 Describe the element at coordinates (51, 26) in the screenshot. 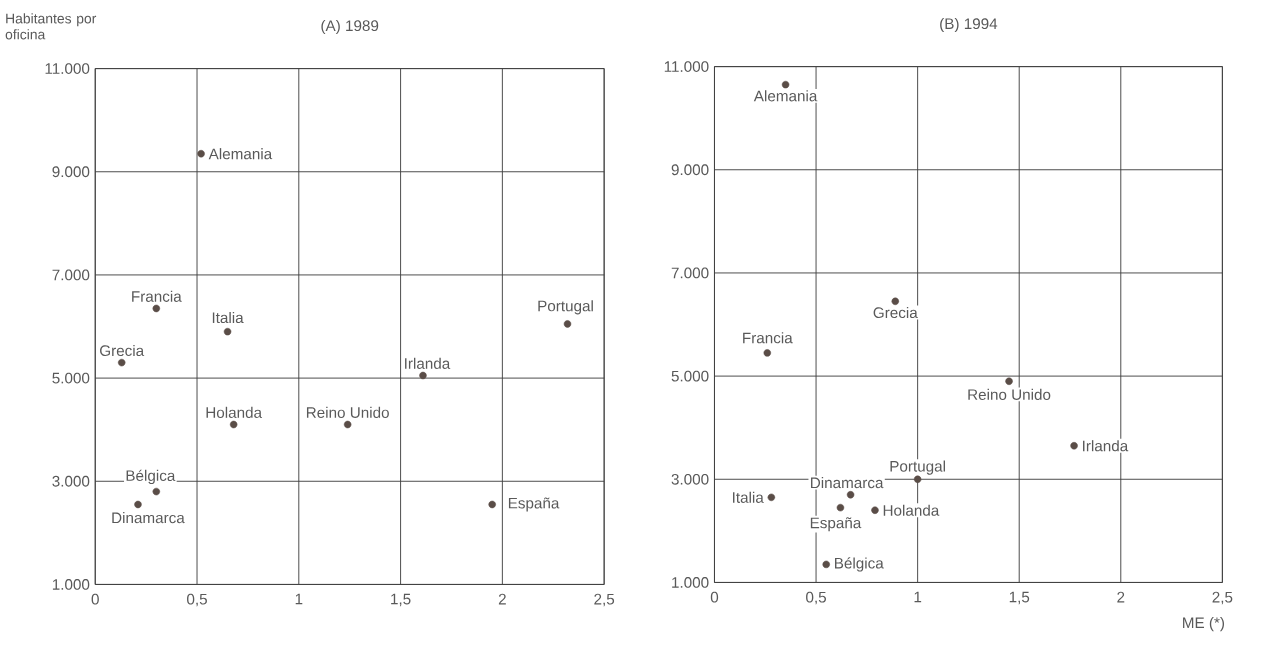

I see `y-axis-title: Habitantes por oficina` at that location.